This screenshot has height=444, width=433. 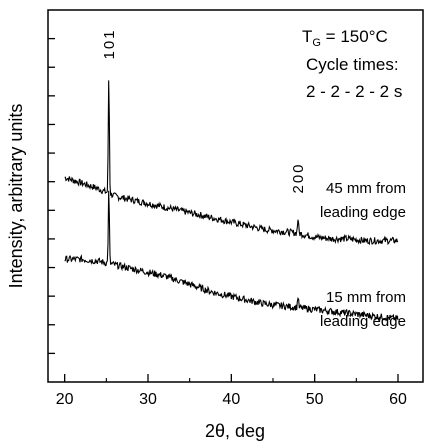 What do you see at coordinates (315, 399) in the screenshot?
I see `x-tick-label: 50` at bounding box center [315, 399].